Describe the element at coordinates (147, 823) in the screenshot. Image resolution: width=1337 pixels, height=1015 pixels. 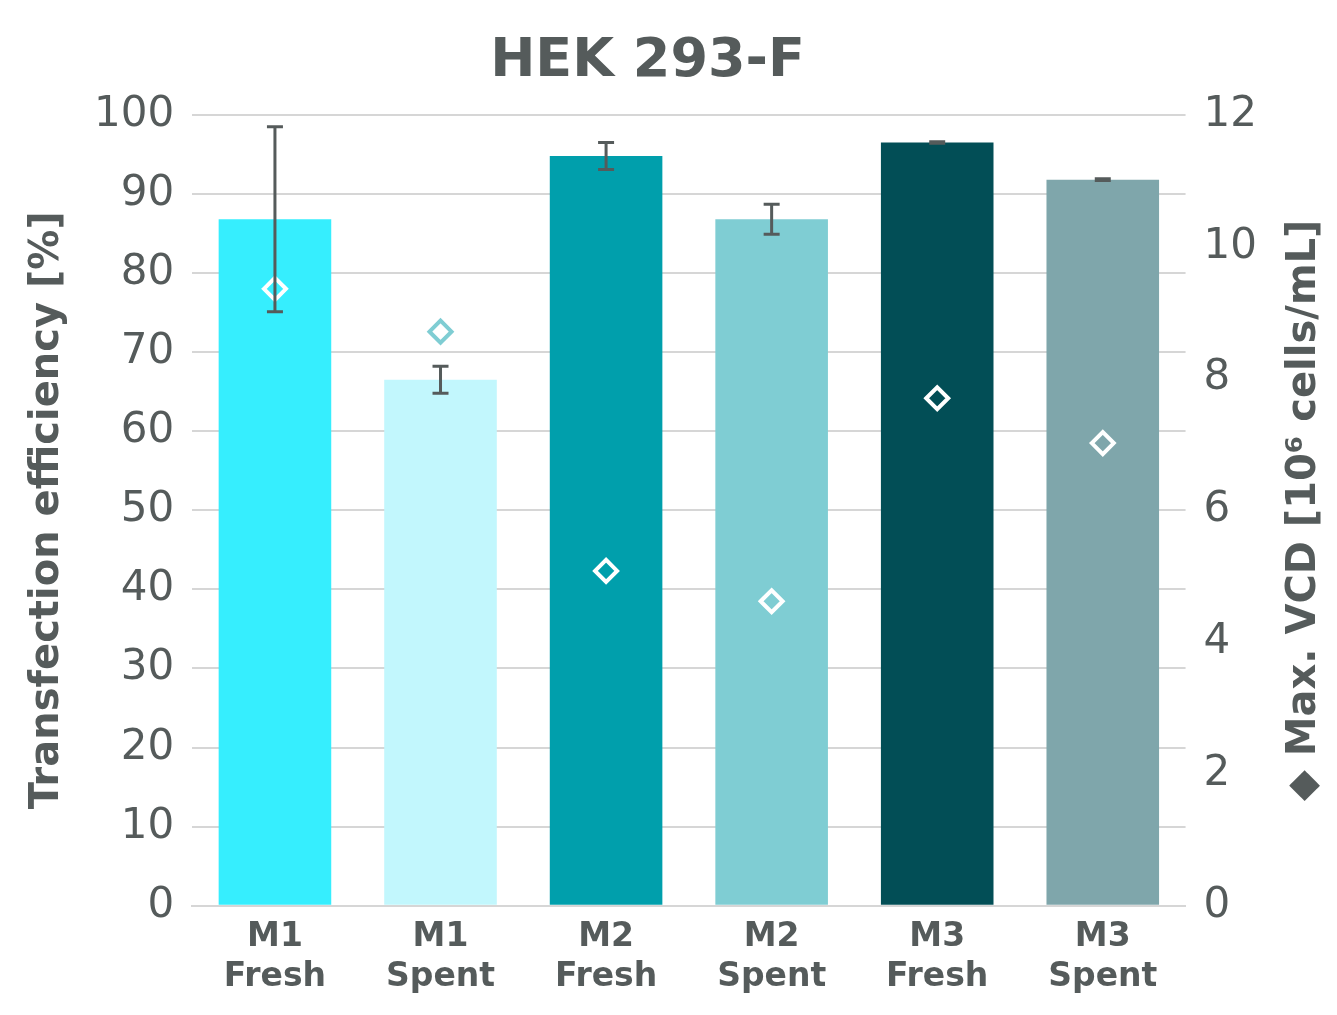
I see `y-tick-label: 10` at that location.